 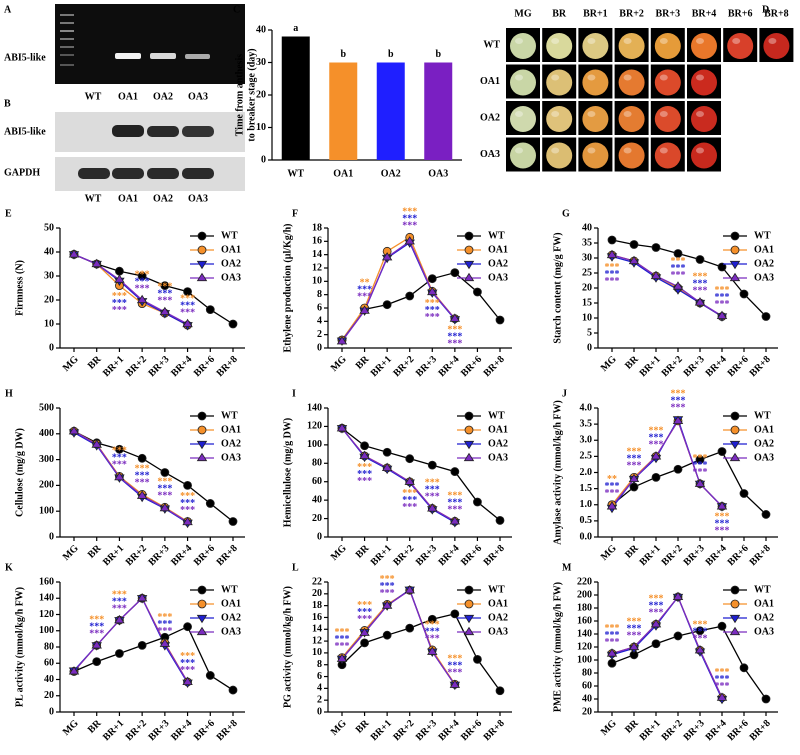 I want to click on y-tick-label: 2.0, so click(x=586, y=472).